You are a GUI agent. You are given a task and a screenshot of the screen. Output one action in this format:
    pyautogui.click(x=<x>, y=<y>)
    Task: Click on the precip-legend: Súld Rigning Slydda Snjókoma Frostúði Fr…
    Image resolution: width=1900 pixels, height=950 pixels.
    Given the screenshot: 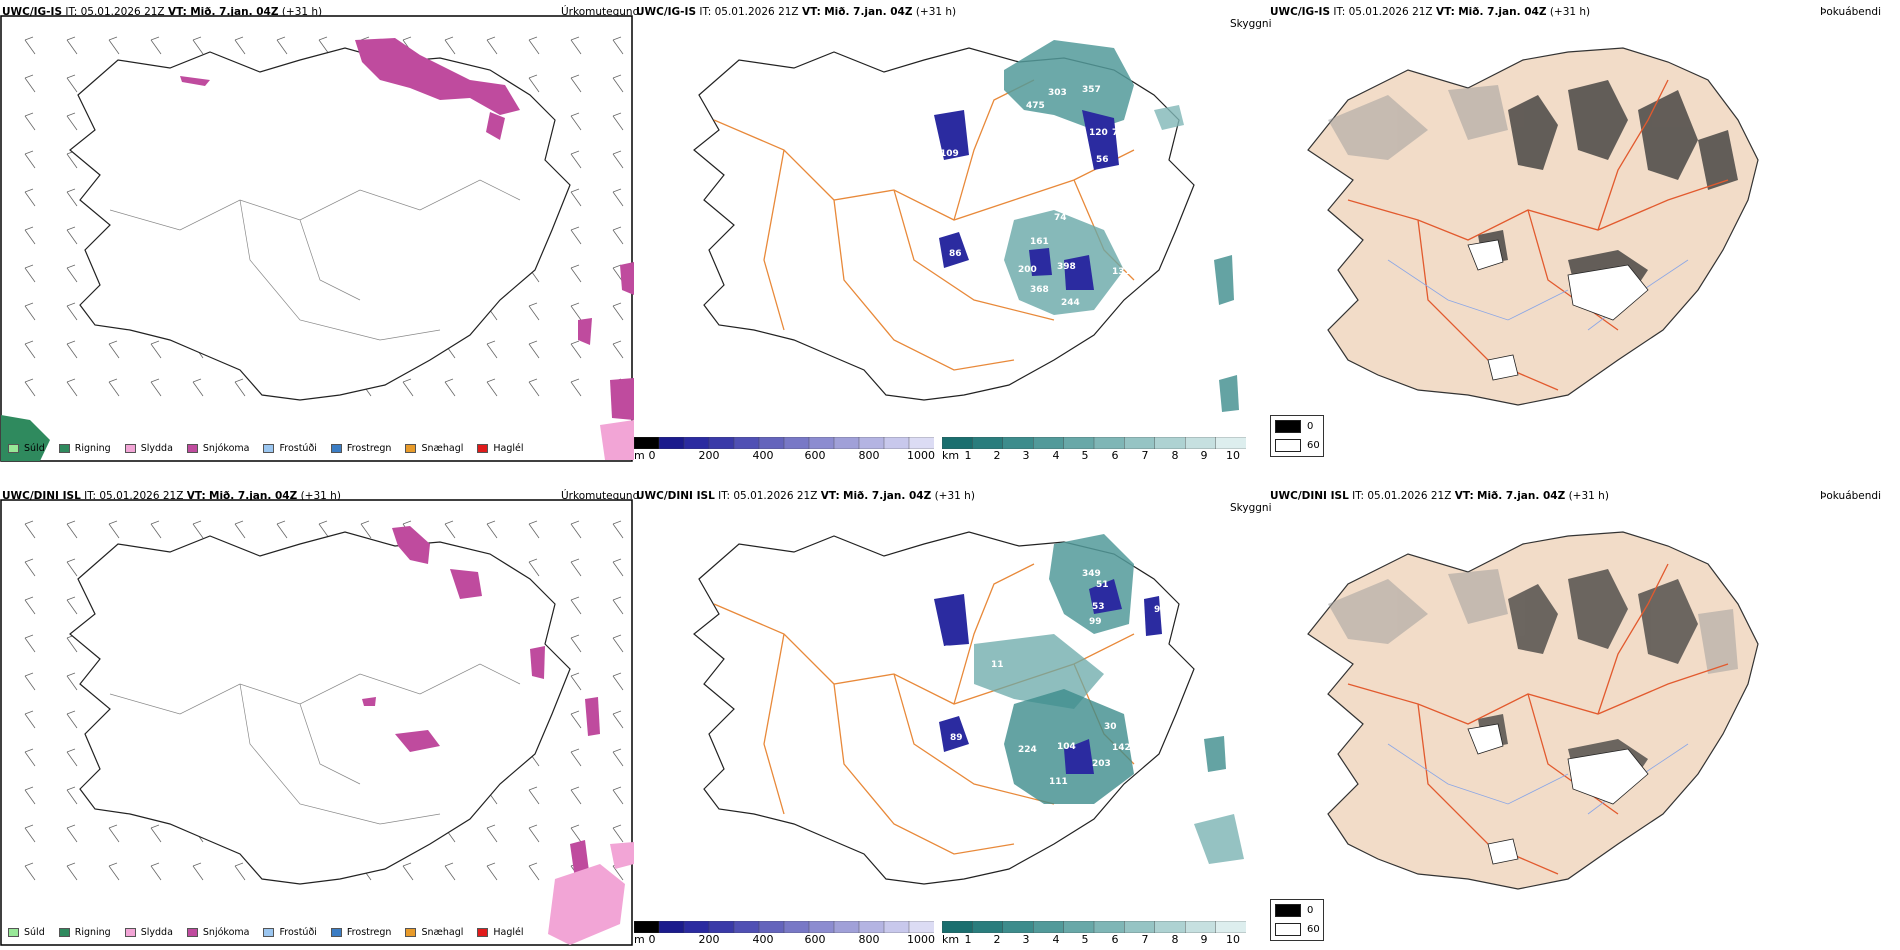 What is the action you would take?
    pyautogui.click(x=273, y=448)
    